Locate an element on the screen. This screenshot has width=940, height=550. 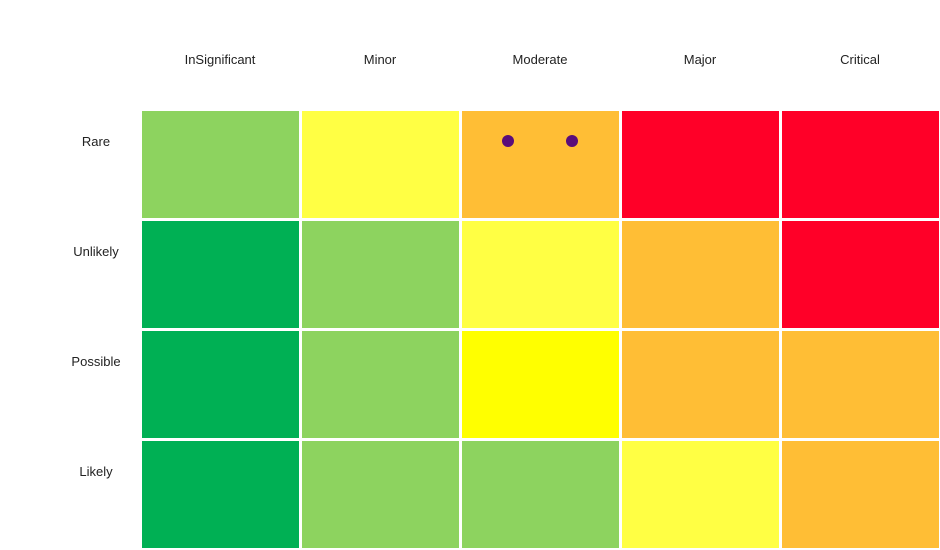
cell-unlikely-minor is located at coordinates (380, 274).